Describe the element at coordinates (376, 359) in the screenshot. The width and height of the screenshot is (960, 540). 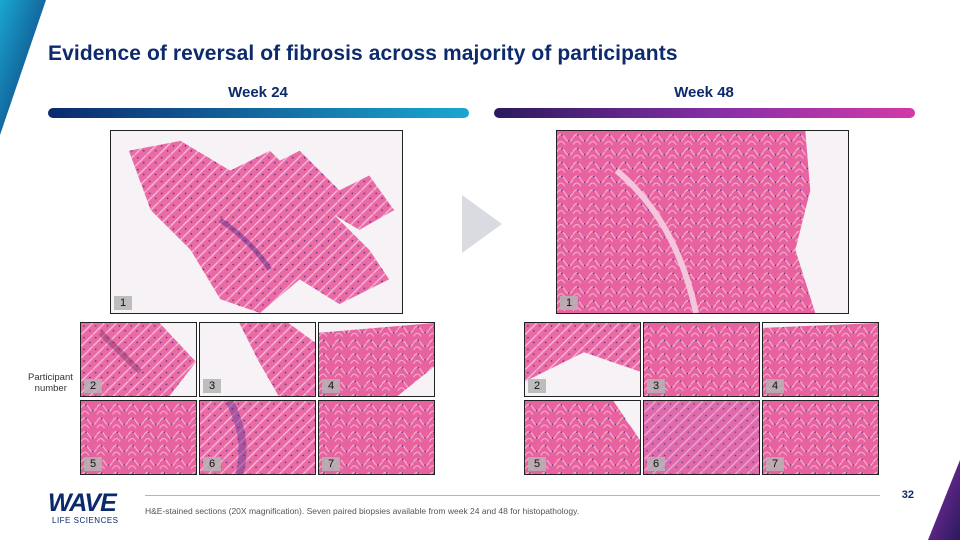
I see `biopsy-week24-participant-4: 4` at that location.